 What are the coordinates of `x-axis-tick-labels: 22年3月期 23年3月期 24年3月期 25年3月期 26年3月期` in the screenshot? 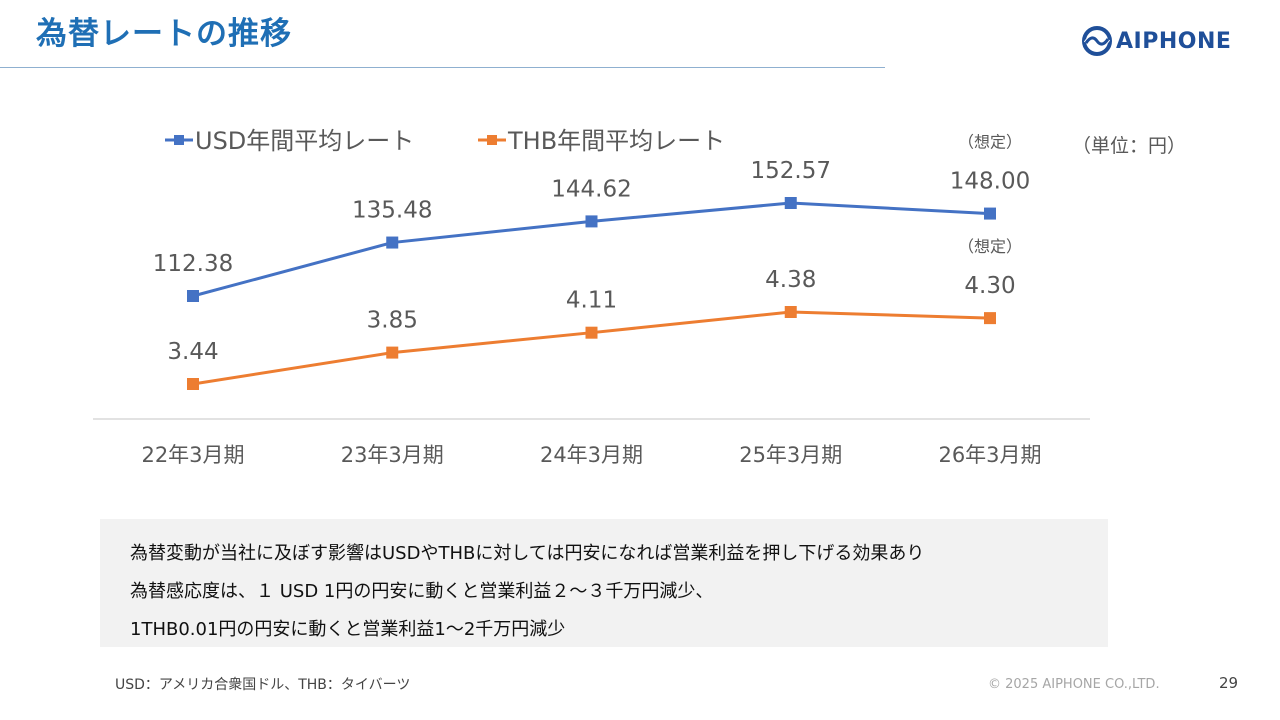 It's located at (591, 455).